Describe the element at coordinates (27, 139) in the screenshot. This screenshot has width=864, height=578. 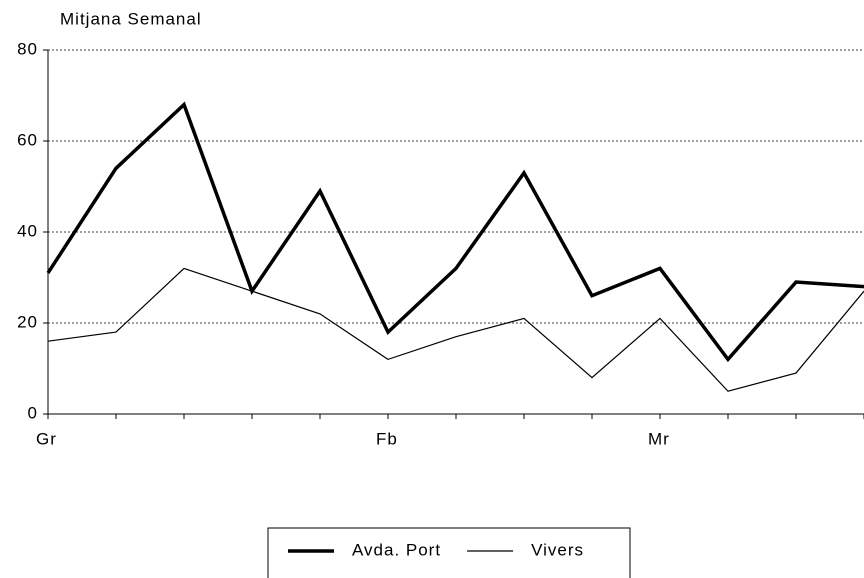
I see `y-tick-label: 60` at that location.